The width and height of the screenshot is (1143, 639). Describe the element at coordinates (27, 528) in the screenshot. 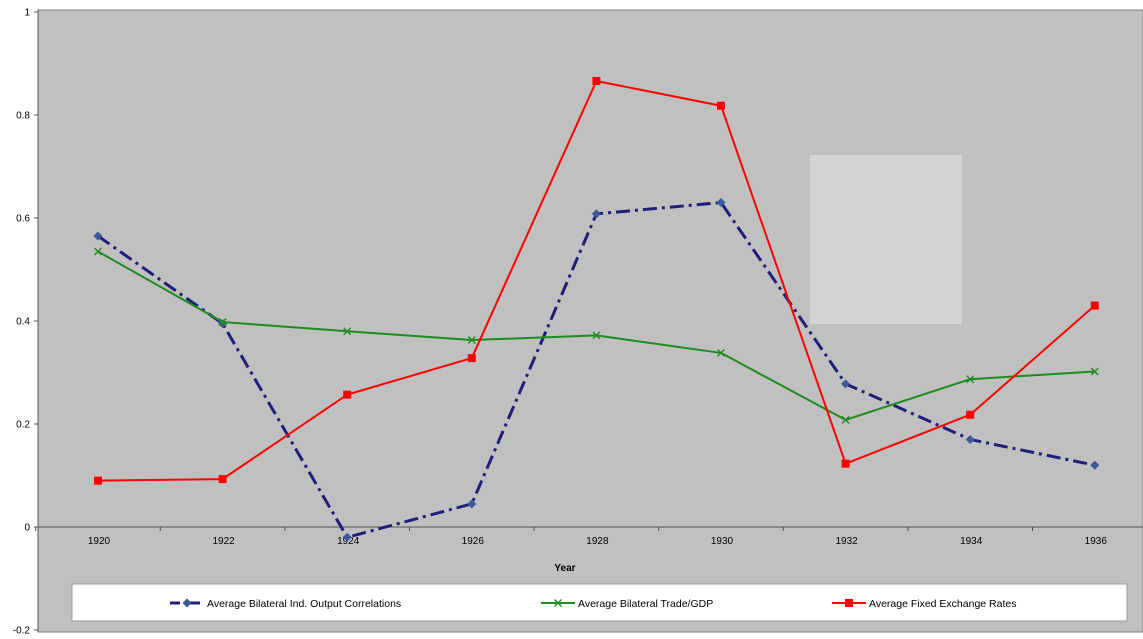

I see `y-tick-label: 0` at that location.